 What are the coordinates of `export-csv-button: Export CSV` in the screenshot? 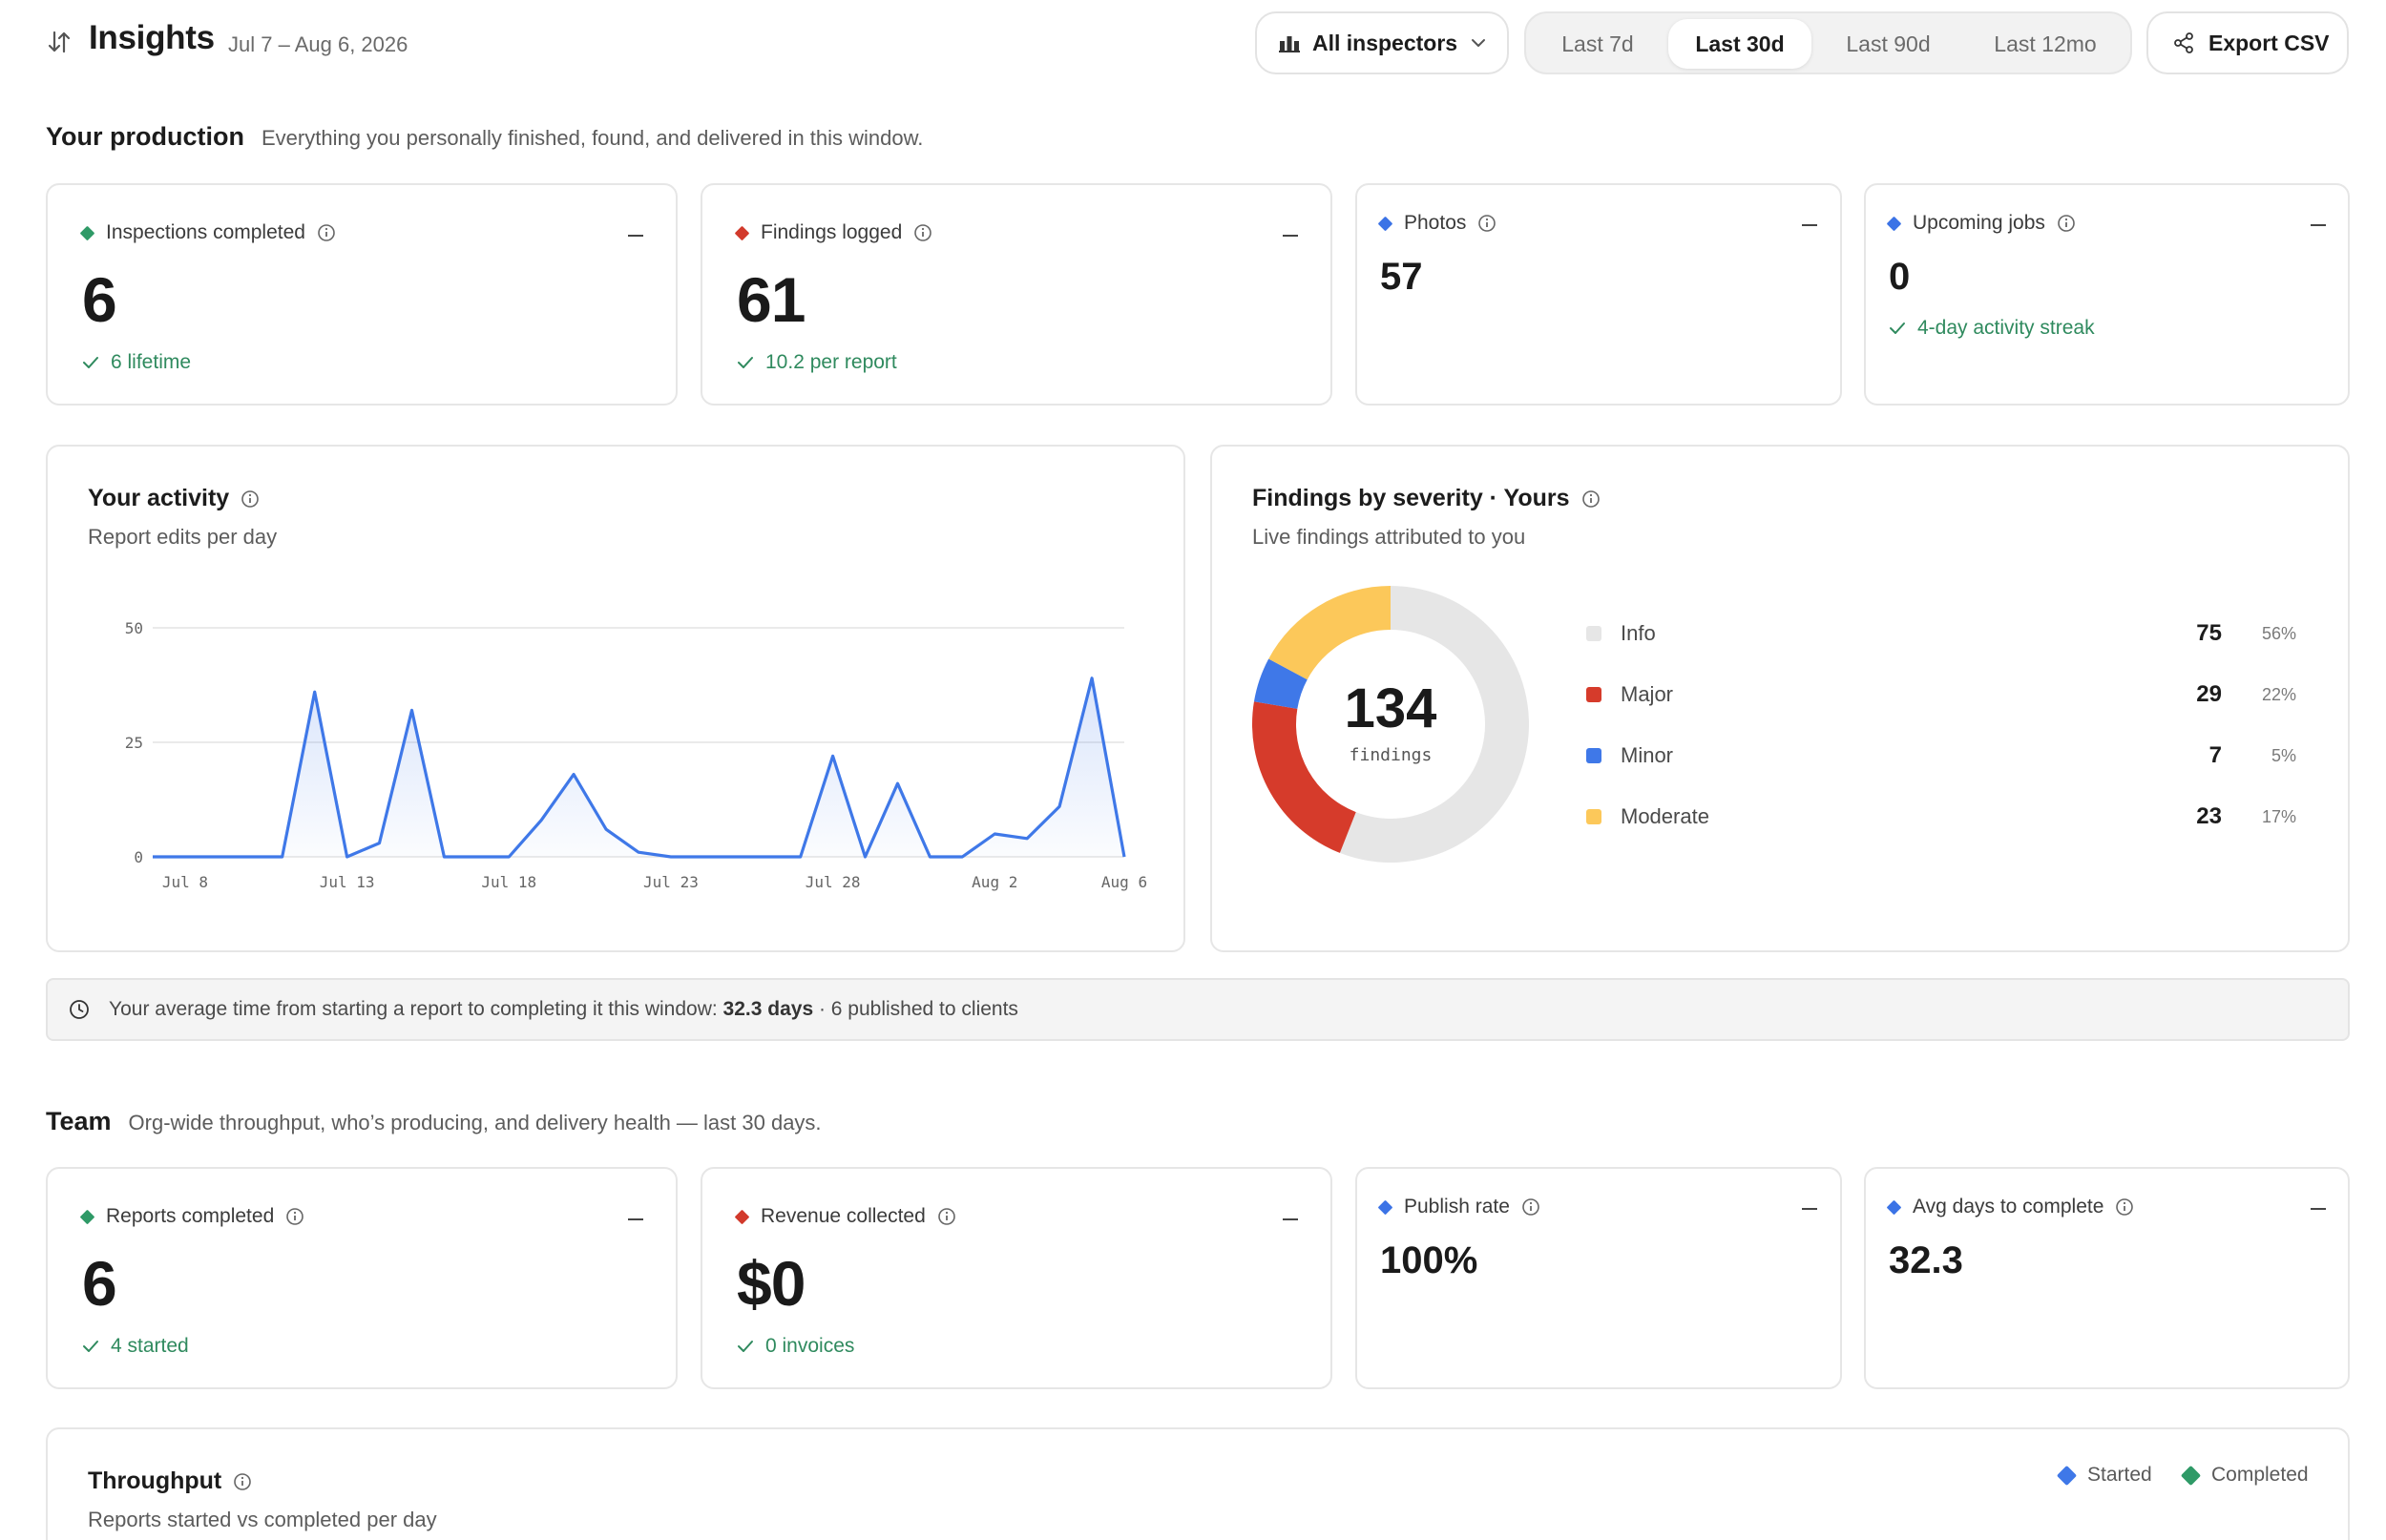 It's located at (2247, 43).